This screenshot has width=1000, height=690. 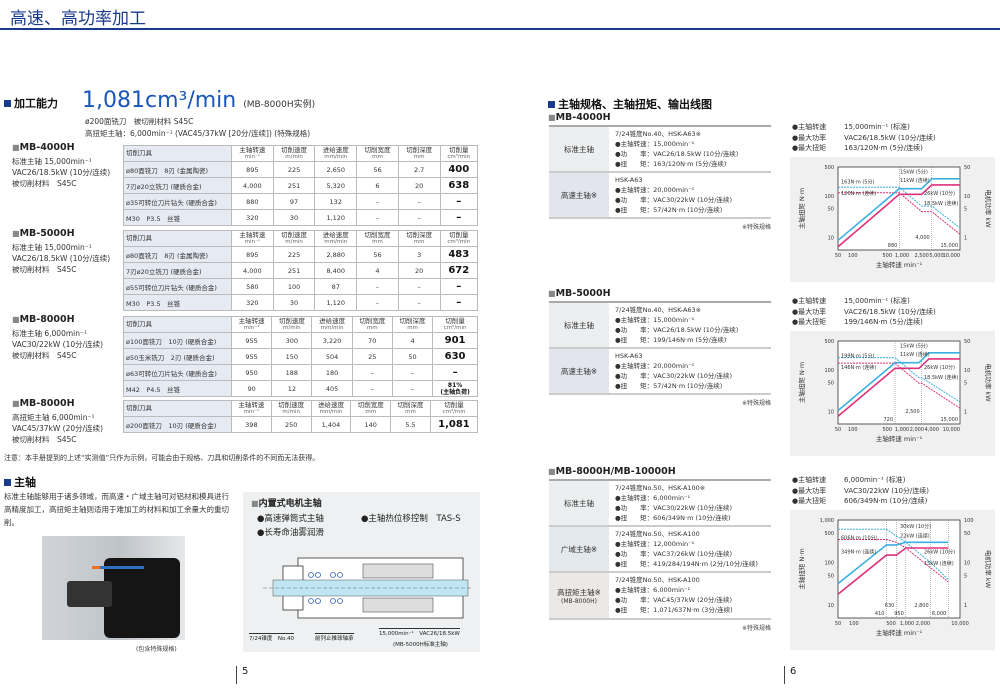 I want to click on value-cell: 5,320, so click(x=336, y=185).